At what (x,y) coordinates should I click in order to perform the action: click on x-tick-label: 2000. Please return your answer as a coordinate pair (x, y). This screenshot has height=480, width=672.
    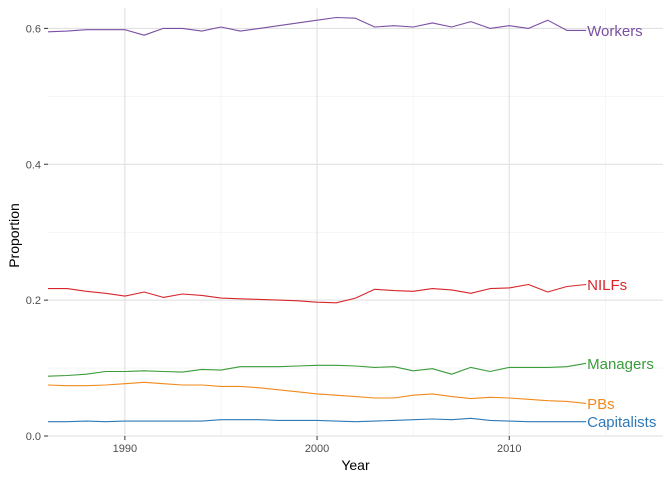
    Looking at the image, I should click on (317, 449).